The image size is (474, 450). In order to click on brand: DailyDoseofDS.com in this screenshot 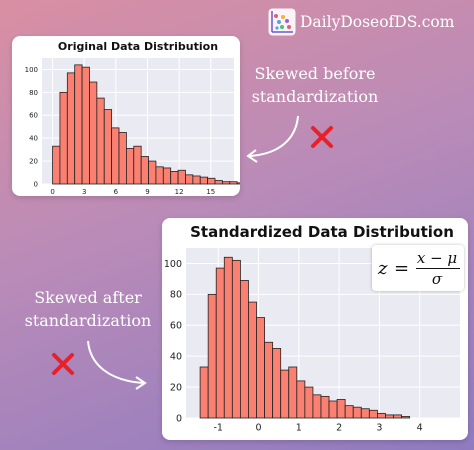, I will do `click(368, 23)`.